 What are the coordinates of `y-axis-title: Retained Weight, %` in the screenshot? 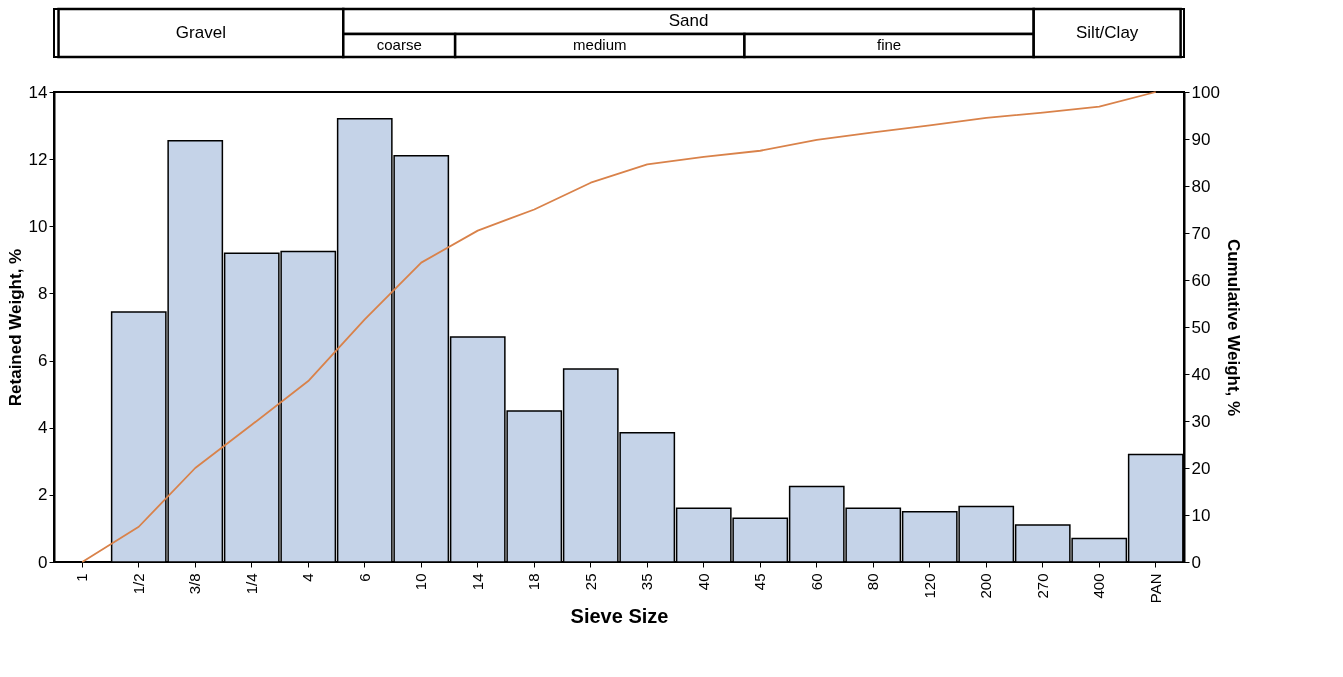 It's located at (15, 327).